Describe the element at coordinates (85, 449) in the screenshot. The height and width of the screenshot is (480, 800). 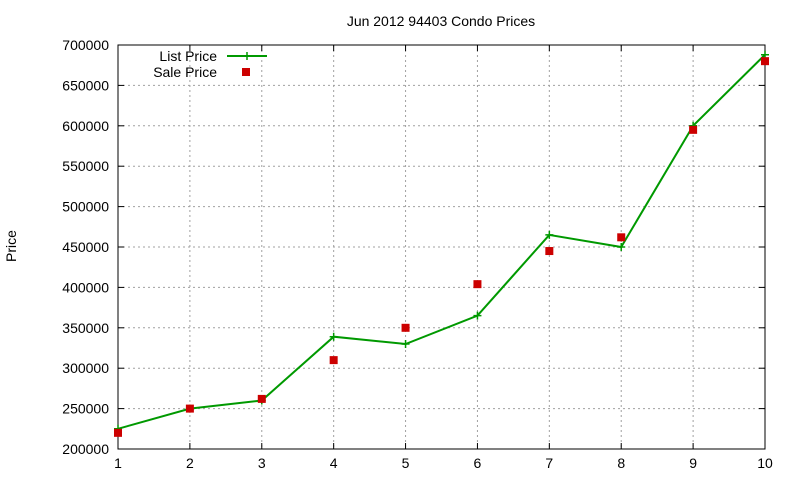
I see `y-tick-label: 200000` at that location.